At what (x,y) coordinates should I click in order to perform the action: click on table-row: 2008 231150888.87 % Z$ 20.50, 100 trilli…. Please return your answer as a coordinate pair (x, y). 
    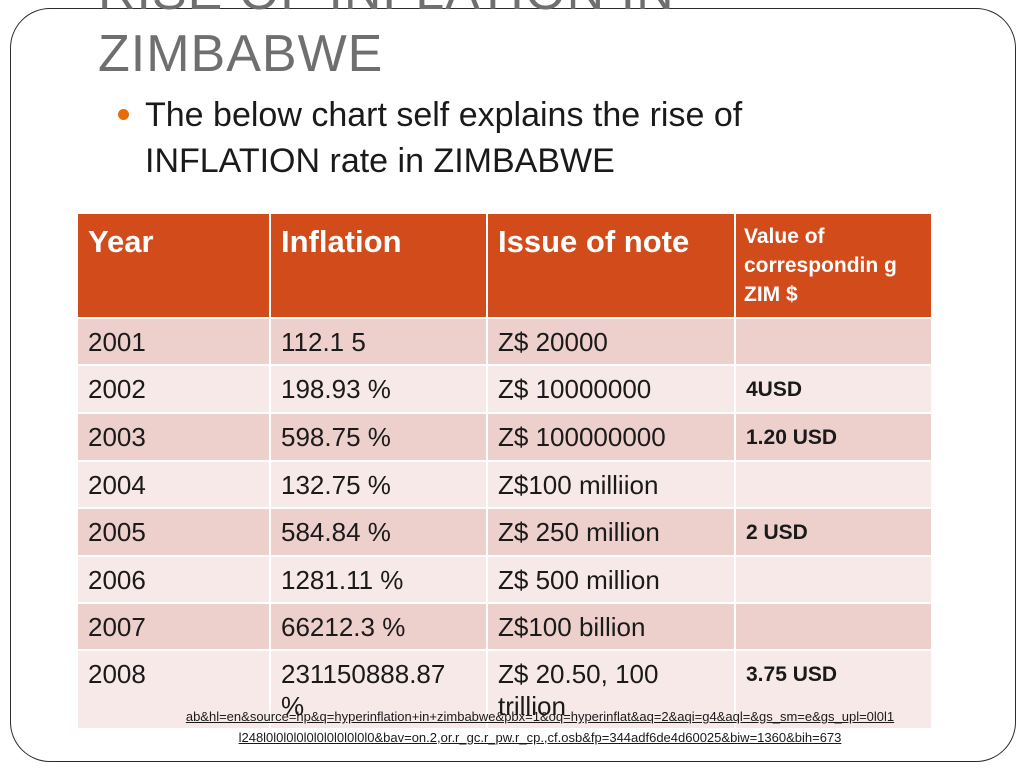
    Looking at the image, I should click on (504, 689).